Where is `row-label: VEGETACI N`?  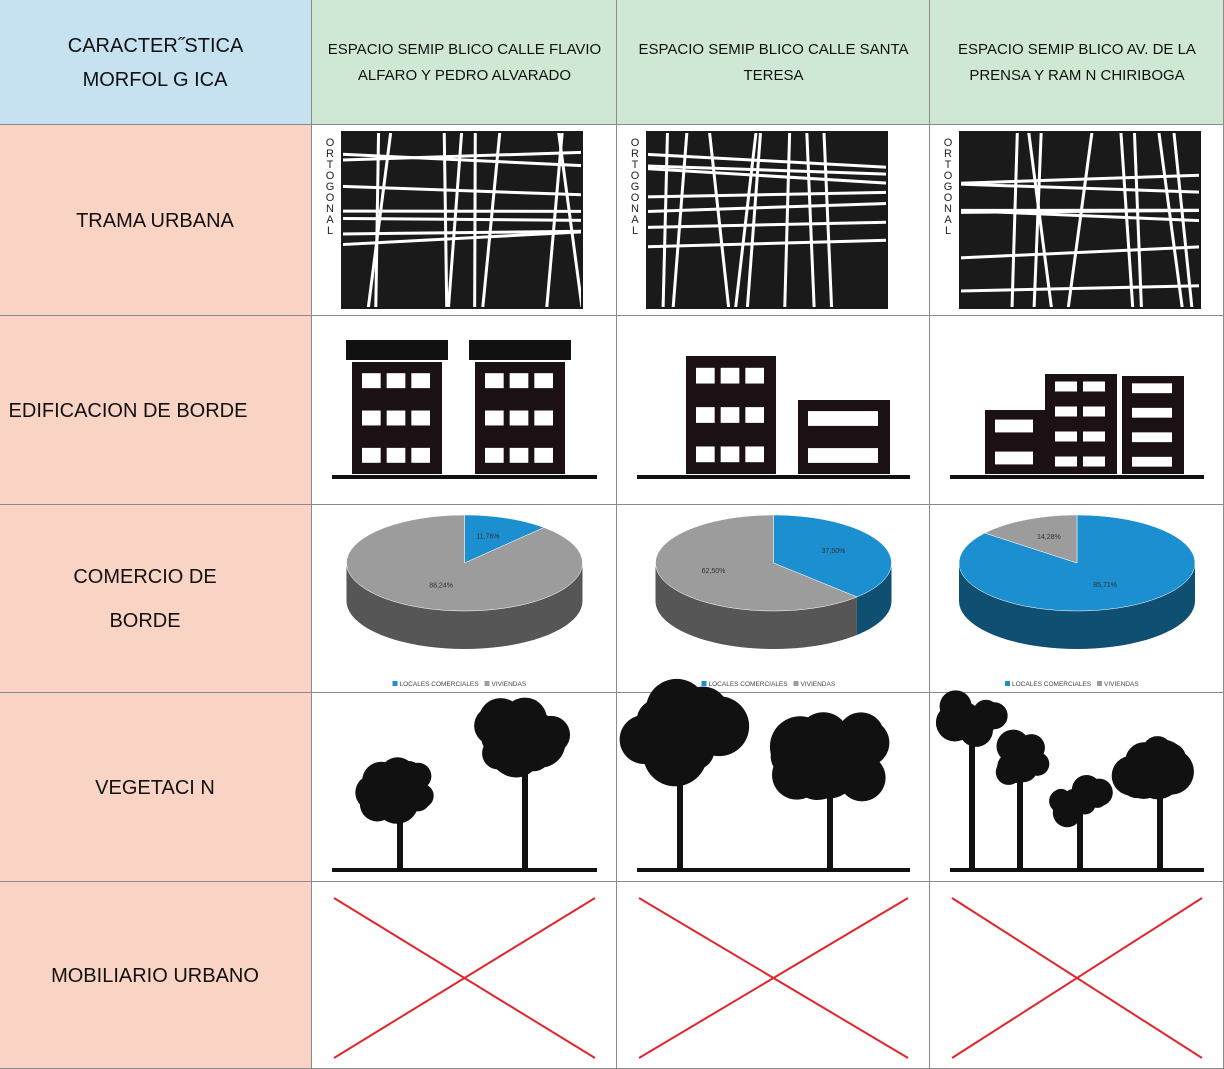
row-label: VEGETACI N is located at coordinates (155, 787).